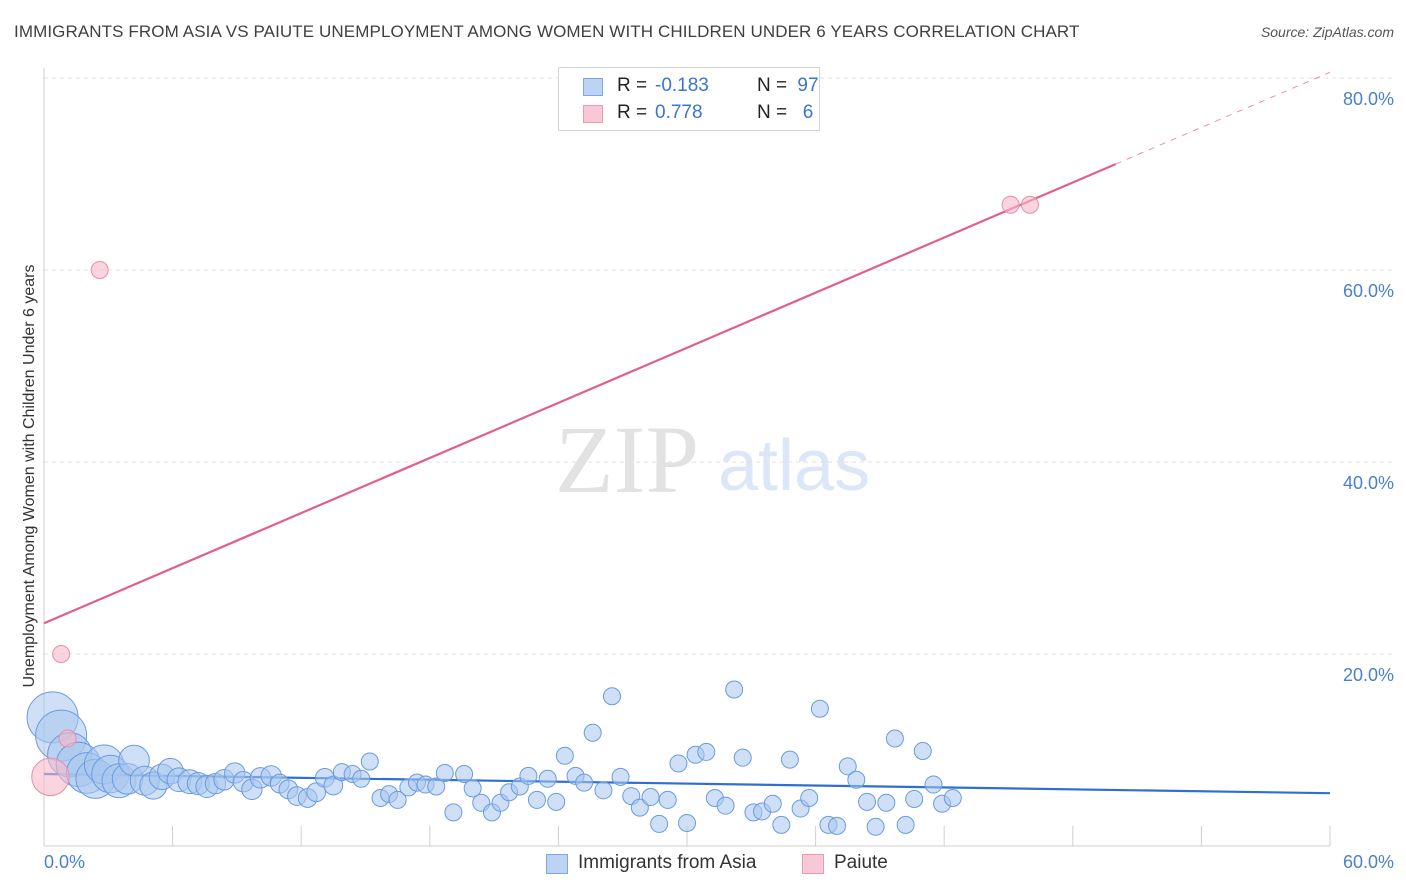 The height and width of the screenshot is (892, 1406). I want to click on legend-r-value: -0.183, so click(682, 85).